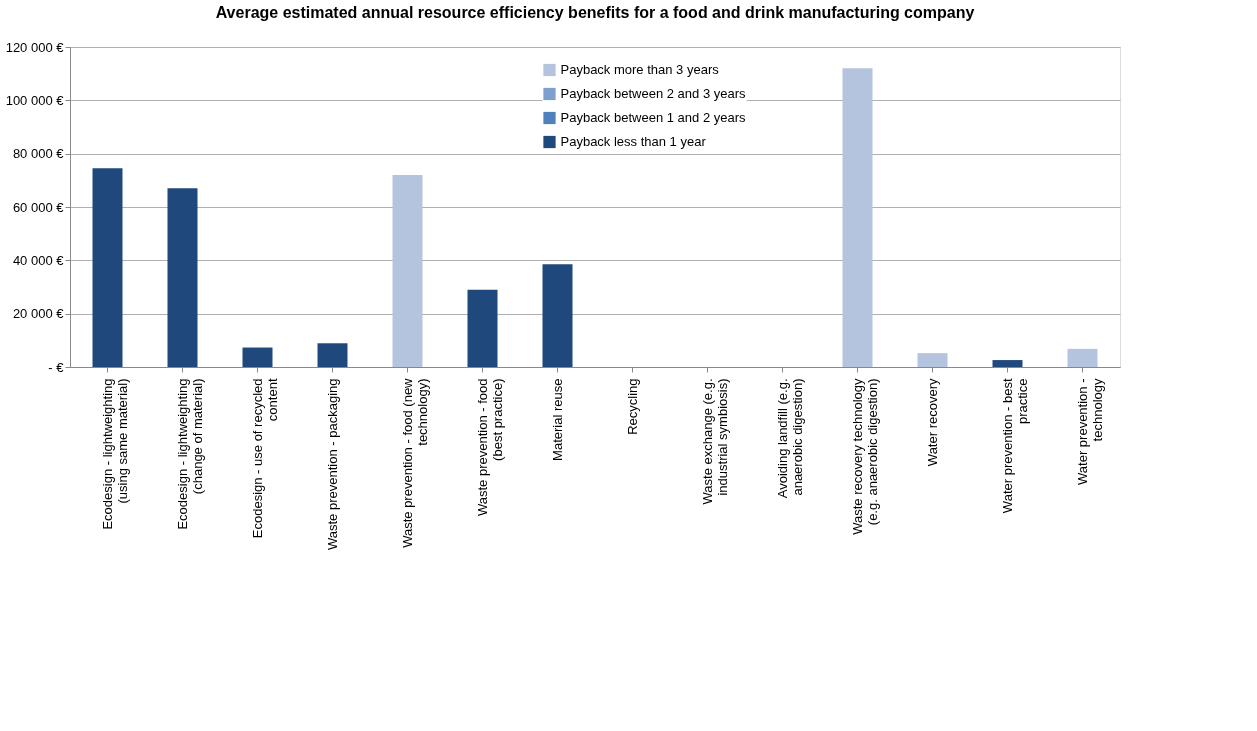  What do you see at coordinates (633, 141) in the screenshot?
I see `legend-label: Payback less than 1 year` at bounding box center [633, 141].